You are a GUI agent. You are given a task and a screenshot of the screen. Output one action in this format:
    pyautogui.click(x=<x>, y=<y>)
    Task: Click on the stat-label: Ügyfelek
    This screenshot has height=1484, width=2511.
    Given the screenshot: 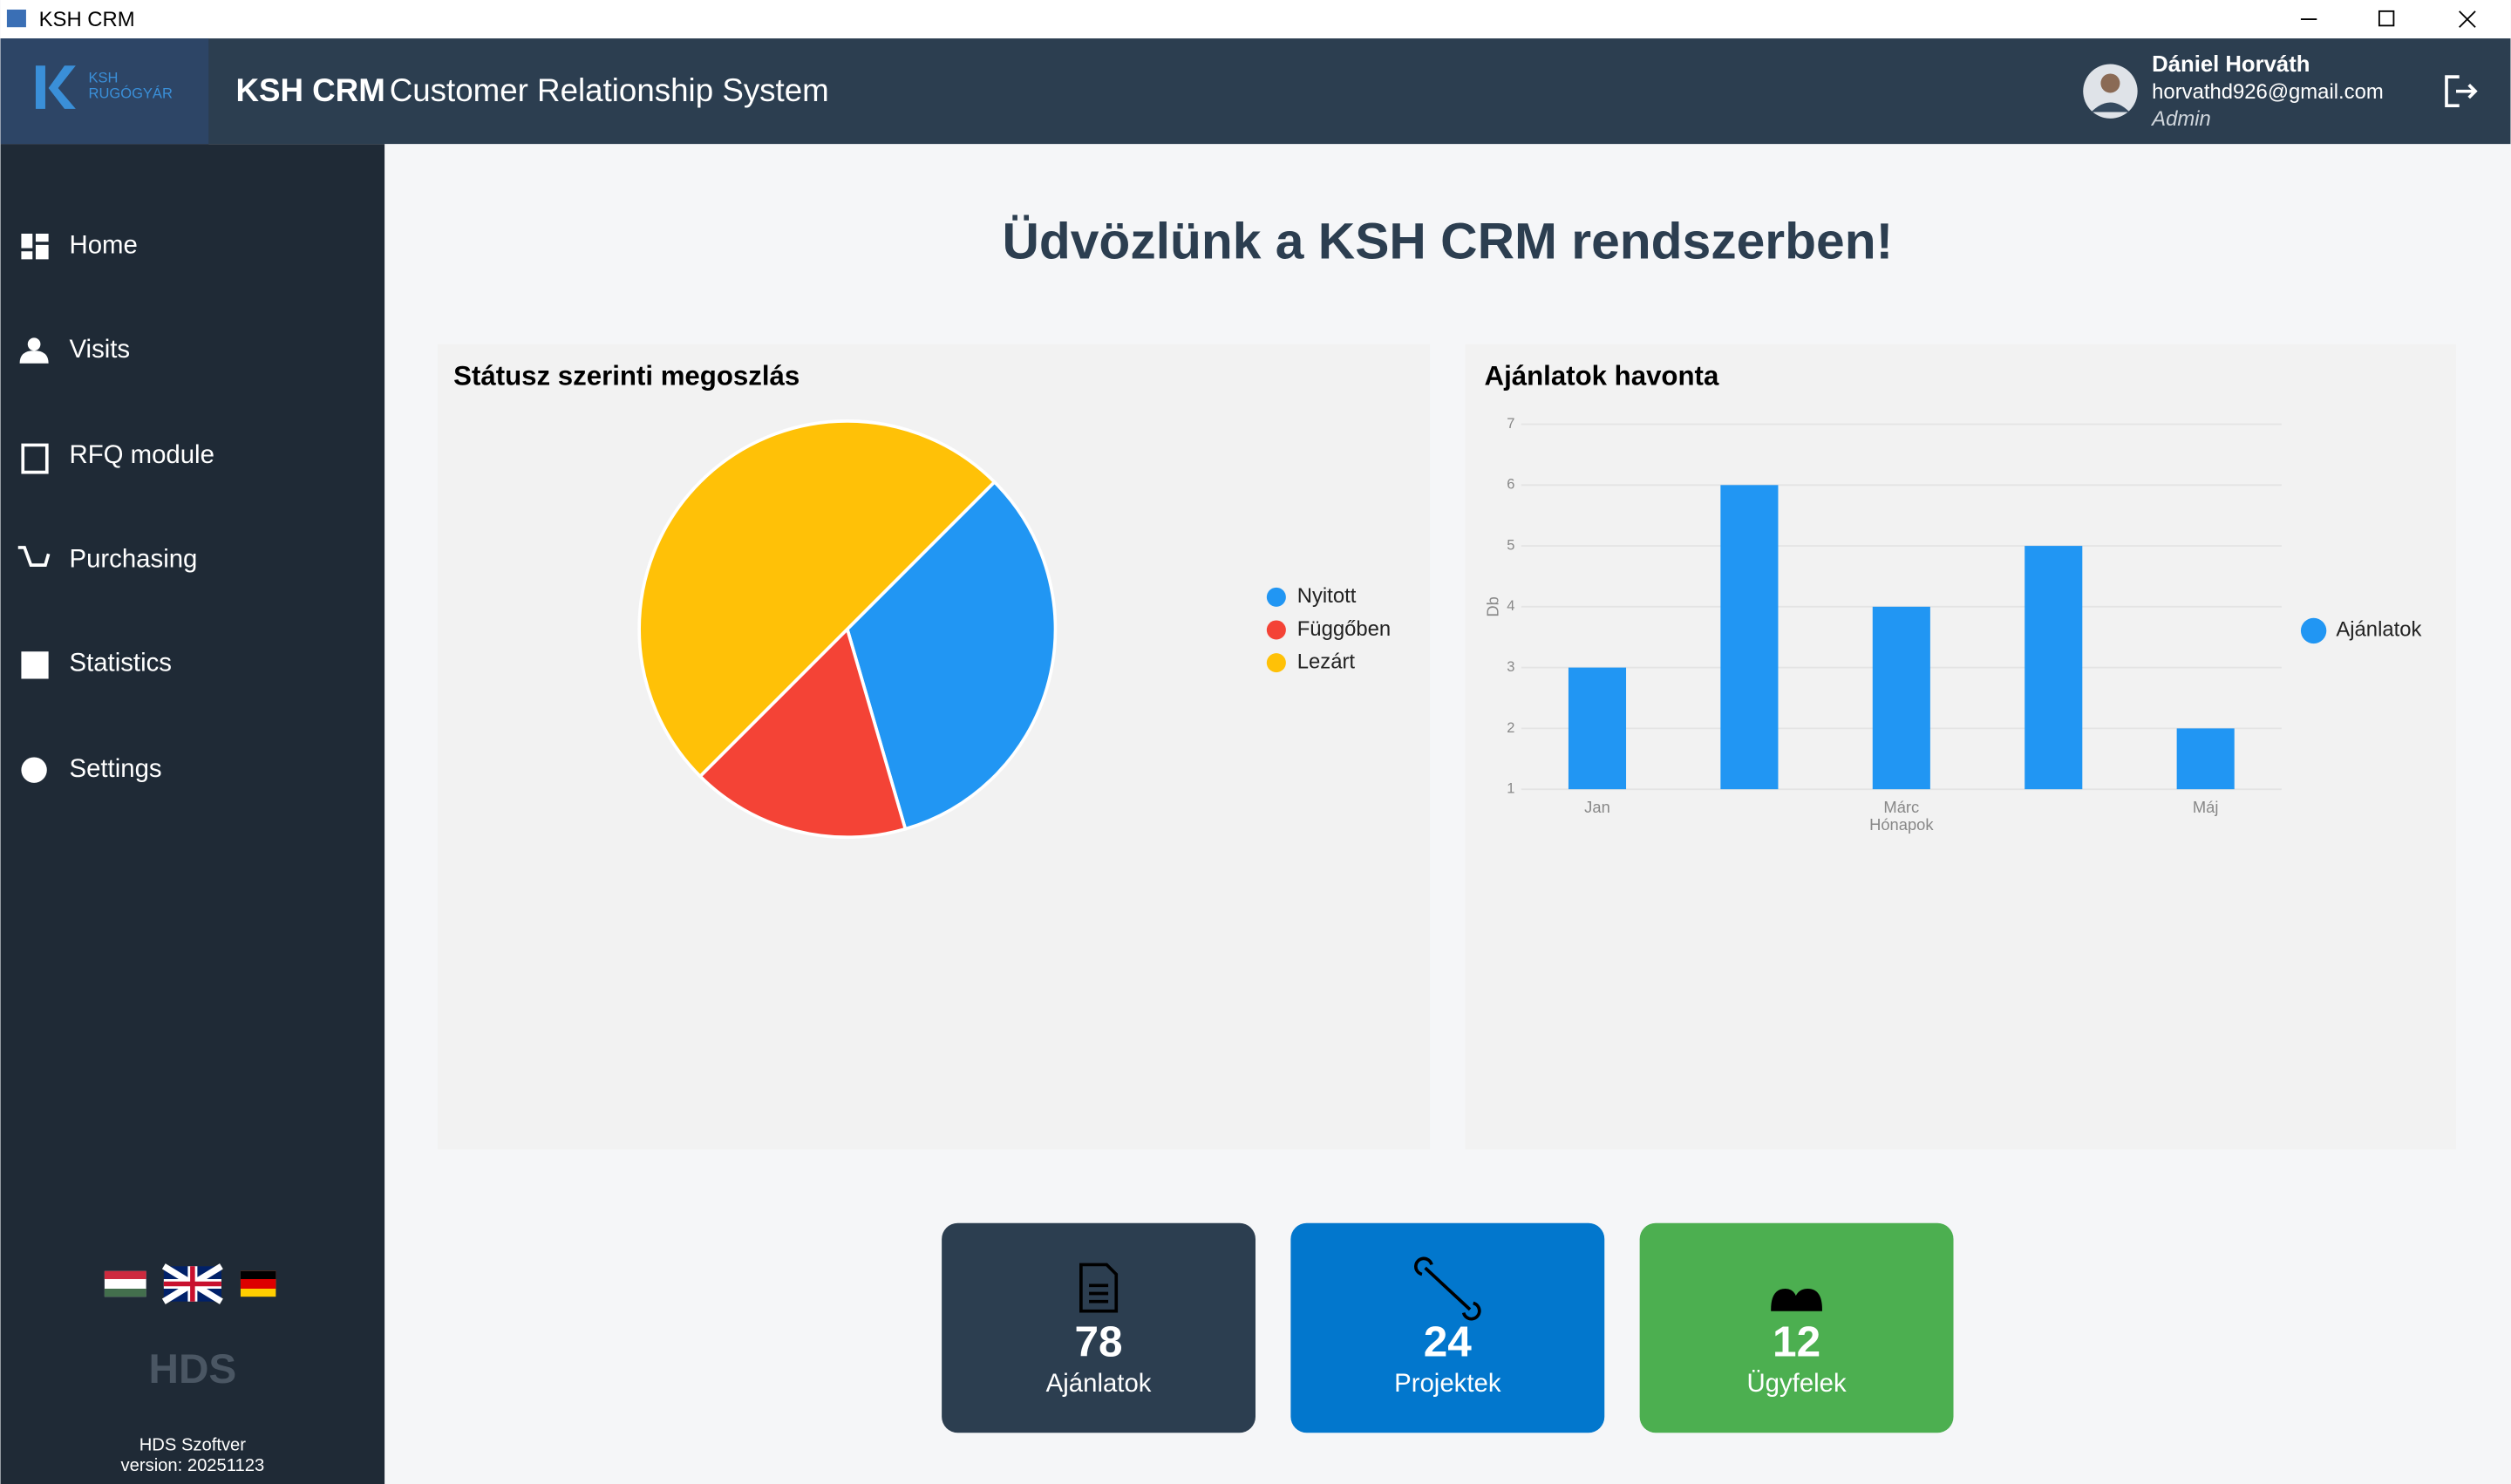 What is the action you would take?
    pyautogui.click(x=1796, y=1383)
    